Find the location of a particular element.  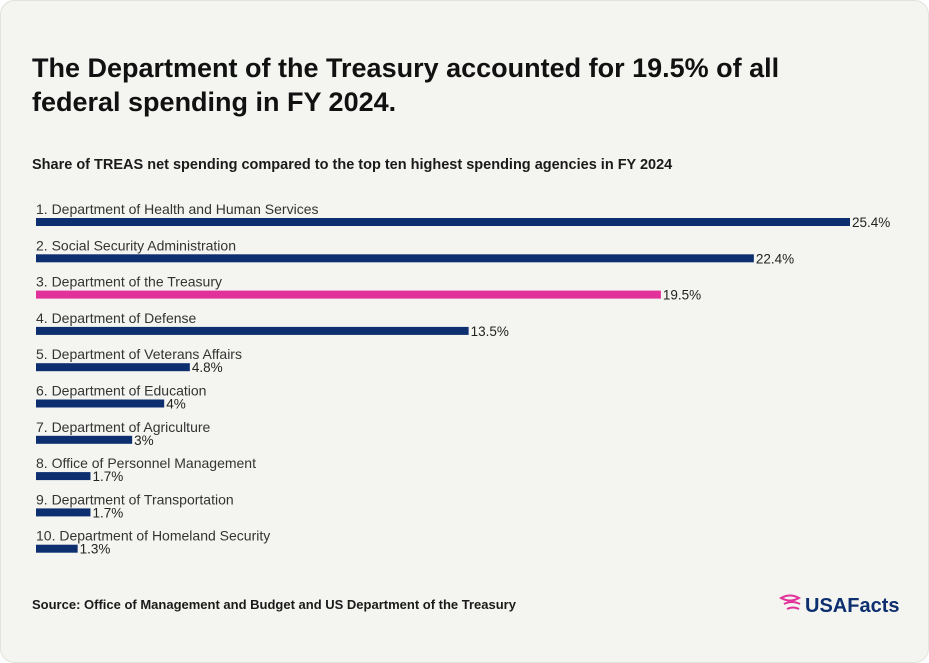

value-label: 25.4% is located at coordinates (871, 222).